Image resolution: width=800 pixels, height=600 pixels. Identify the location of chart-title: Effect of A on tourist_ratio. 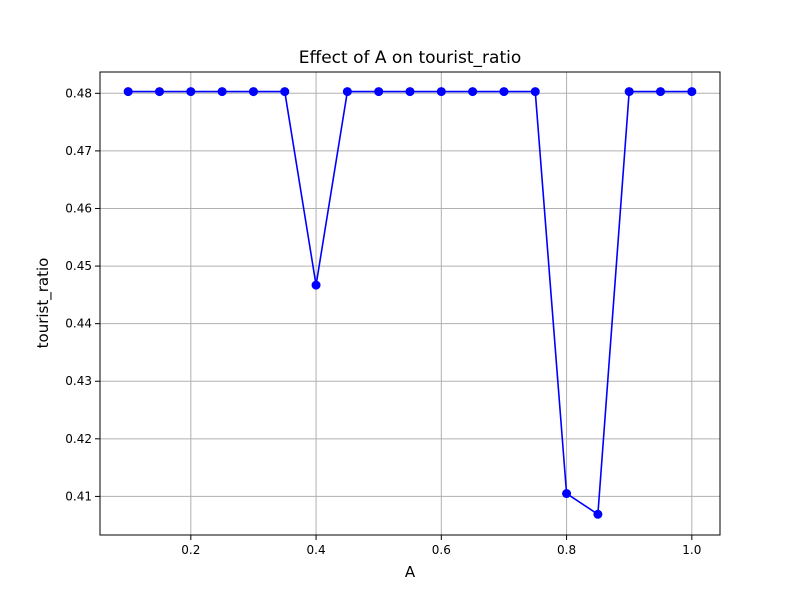
(410, 58).